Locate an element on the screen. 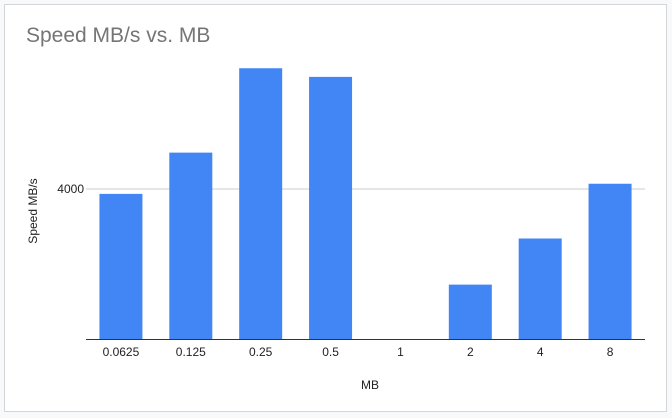  bar-0.5 is located at coordinates (331, 207).